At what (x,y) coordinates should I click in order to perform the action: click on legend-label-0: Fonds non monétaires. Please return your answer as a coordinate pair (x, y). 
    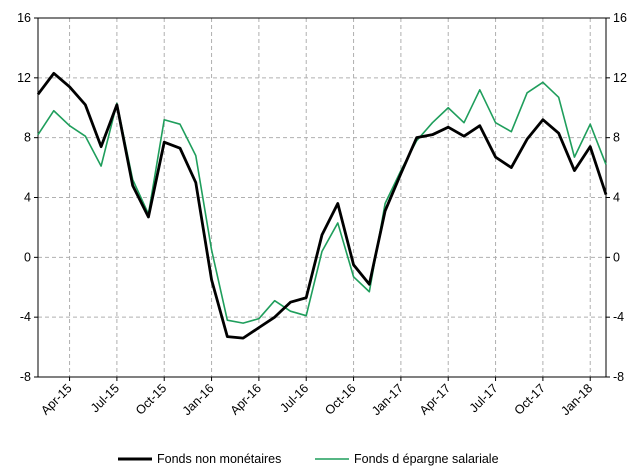
    Looking at the image, I should click on (219, 459).